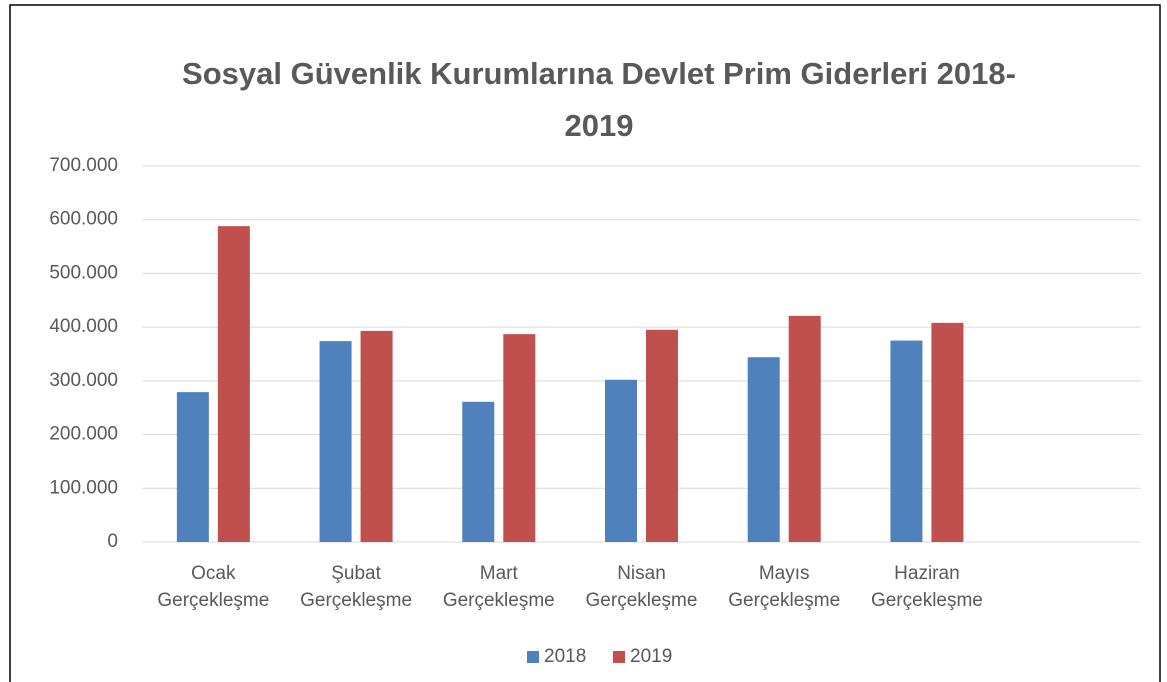  What do you see at coordinates (651, 656) in the screenshot?
I see `legend-label: 2019` at bounding box center [651, 656].